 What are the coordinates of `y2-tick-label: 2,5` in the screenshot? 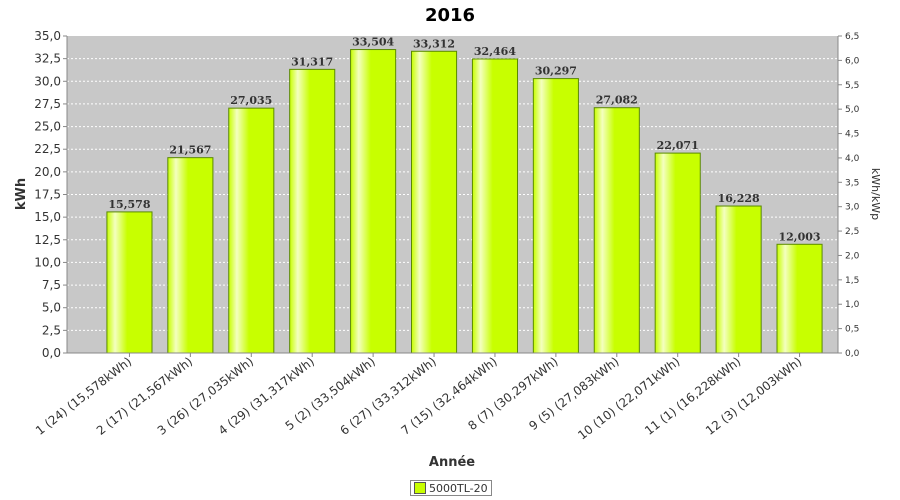 It's located at (852, 232).